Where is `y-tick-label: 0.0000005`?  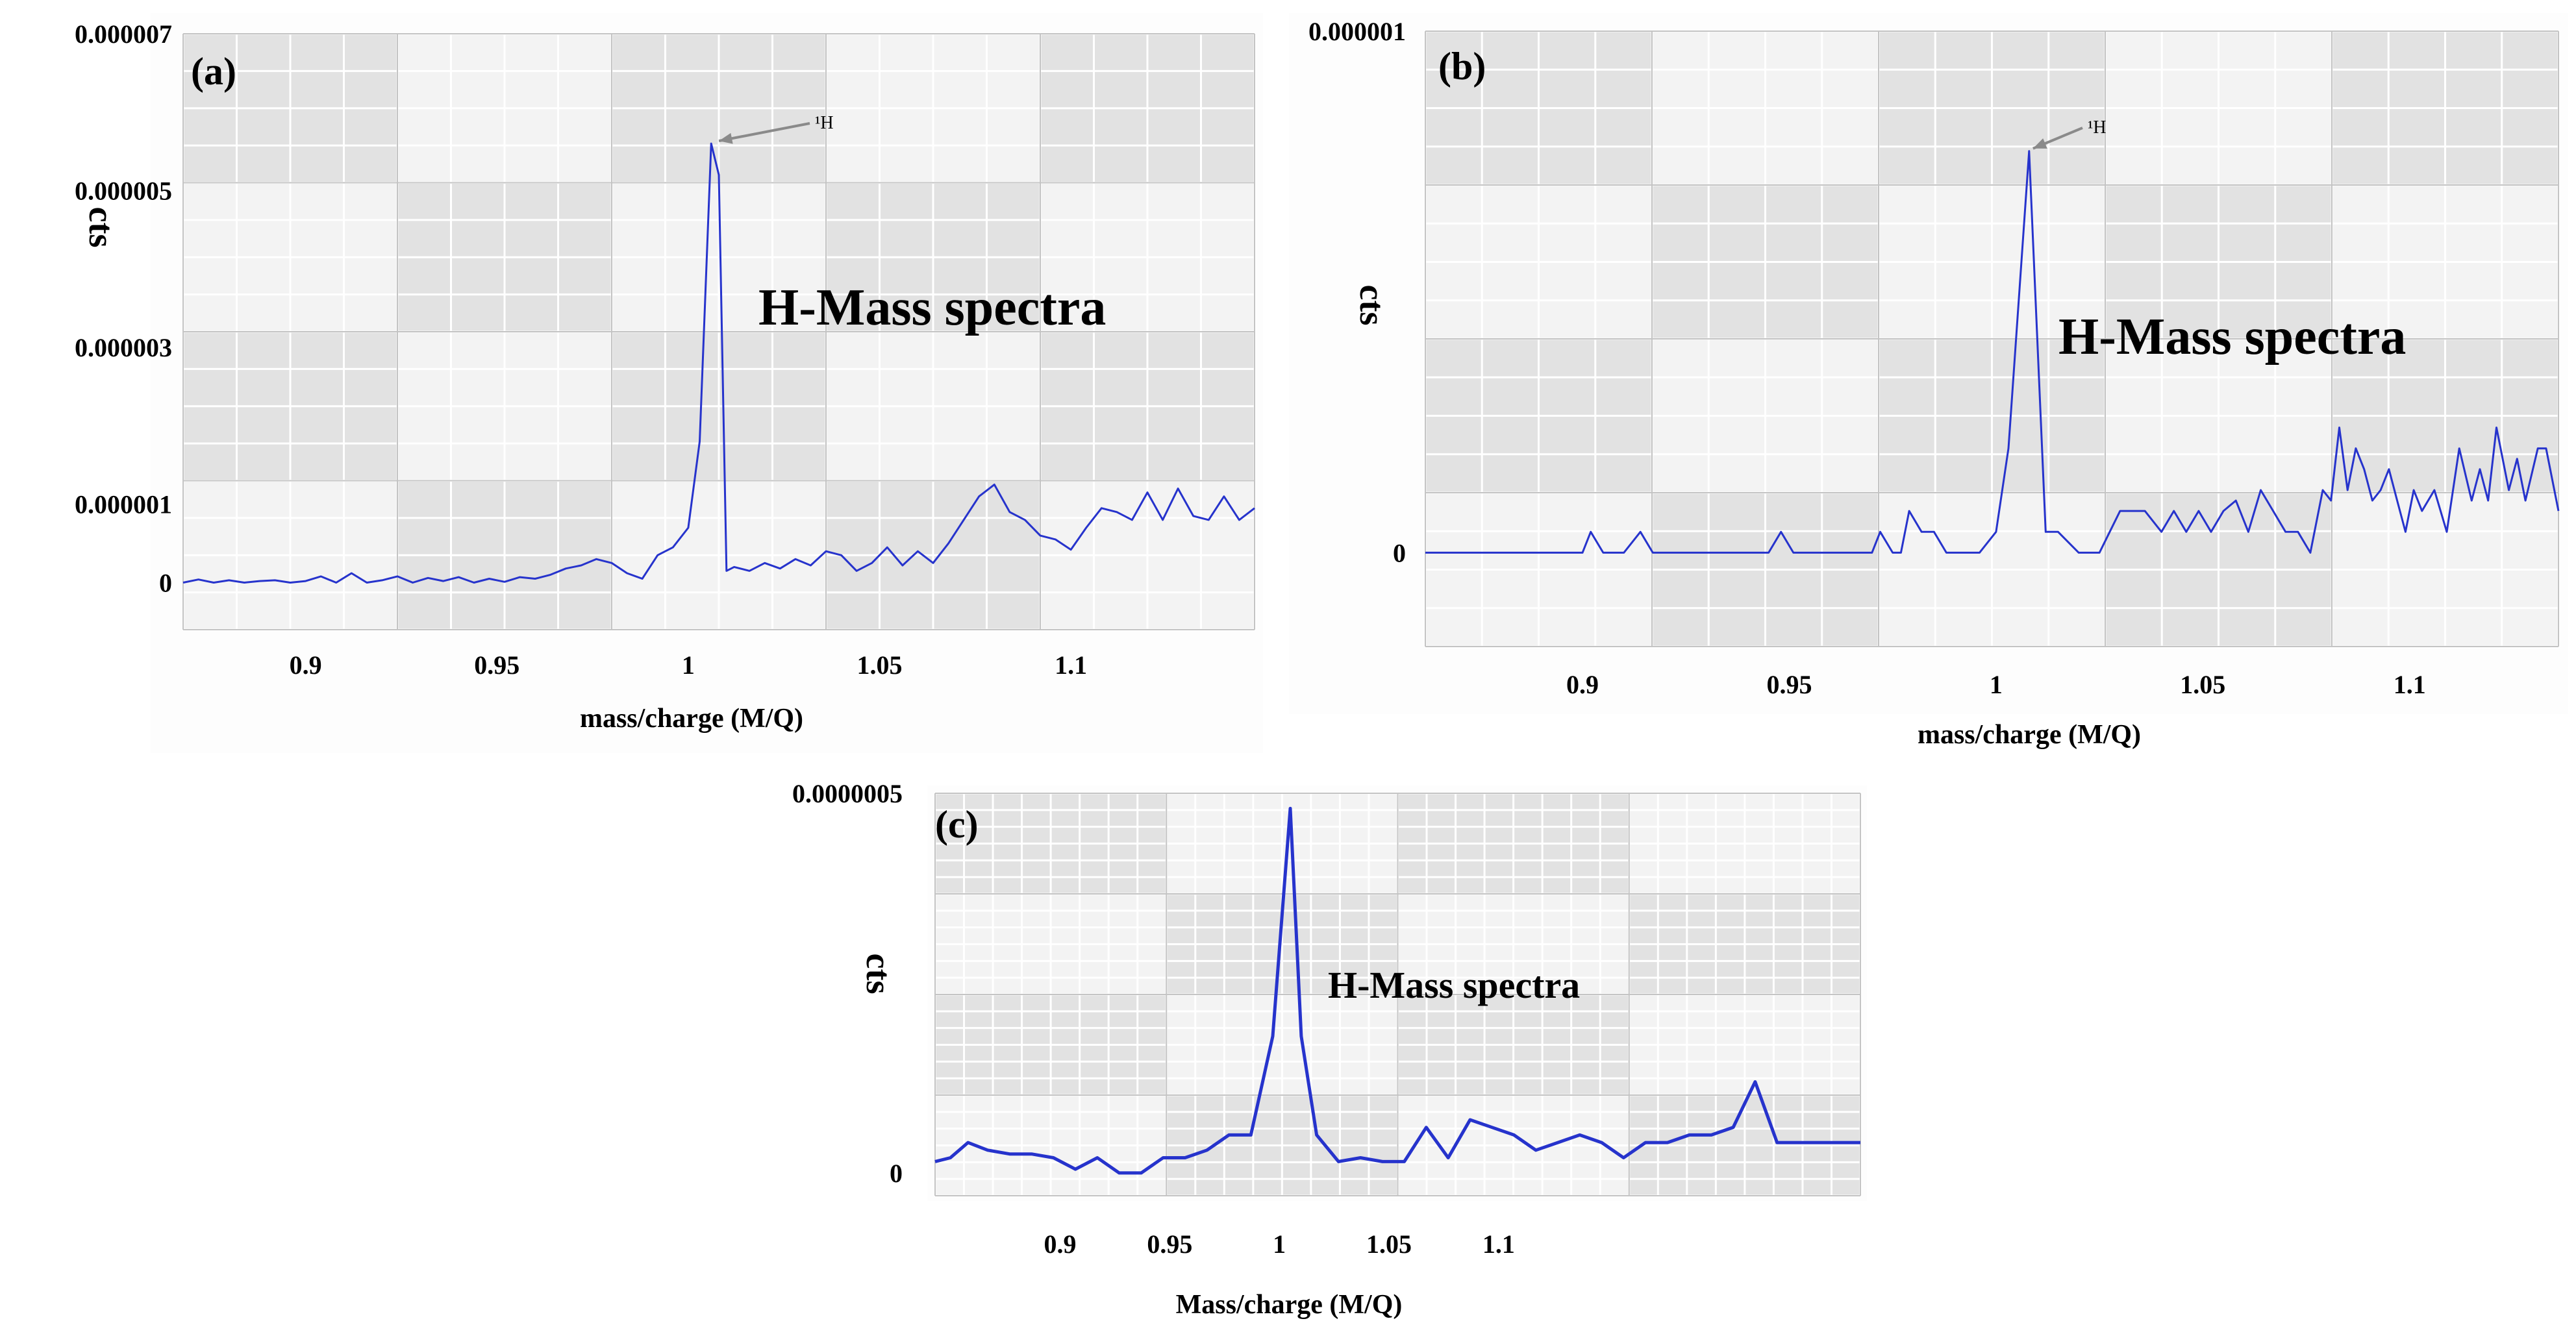 y-tick-label: 0.0000005 is located at coordinates (847, 793).